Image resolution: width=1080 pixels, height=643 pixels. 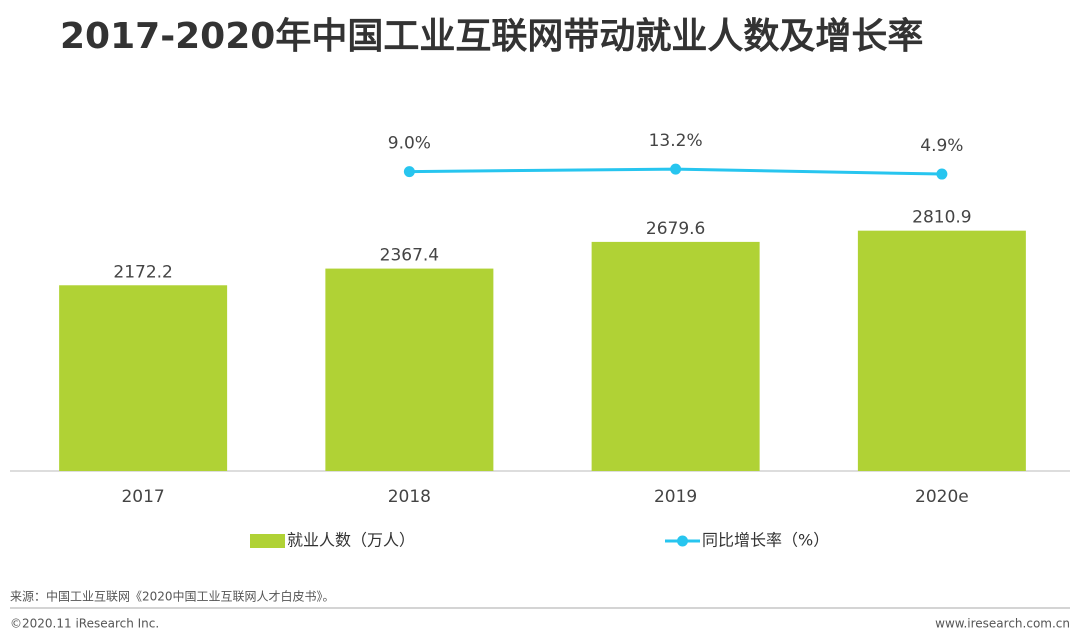 I want to click on copyright: ©2020.11 iResearch Inc., so click(x=84, y=624).